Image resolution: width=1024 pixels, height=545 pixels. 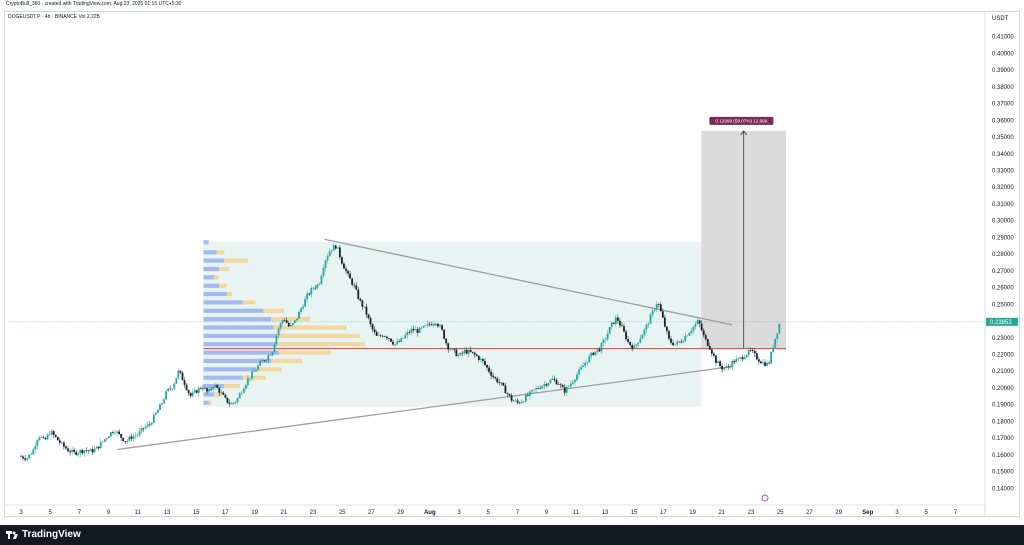 What do you see at coordinates (1003, 439) in the screenshot?
I see `price-tick-label: 0.17000` at bounding box center [1003, 439].